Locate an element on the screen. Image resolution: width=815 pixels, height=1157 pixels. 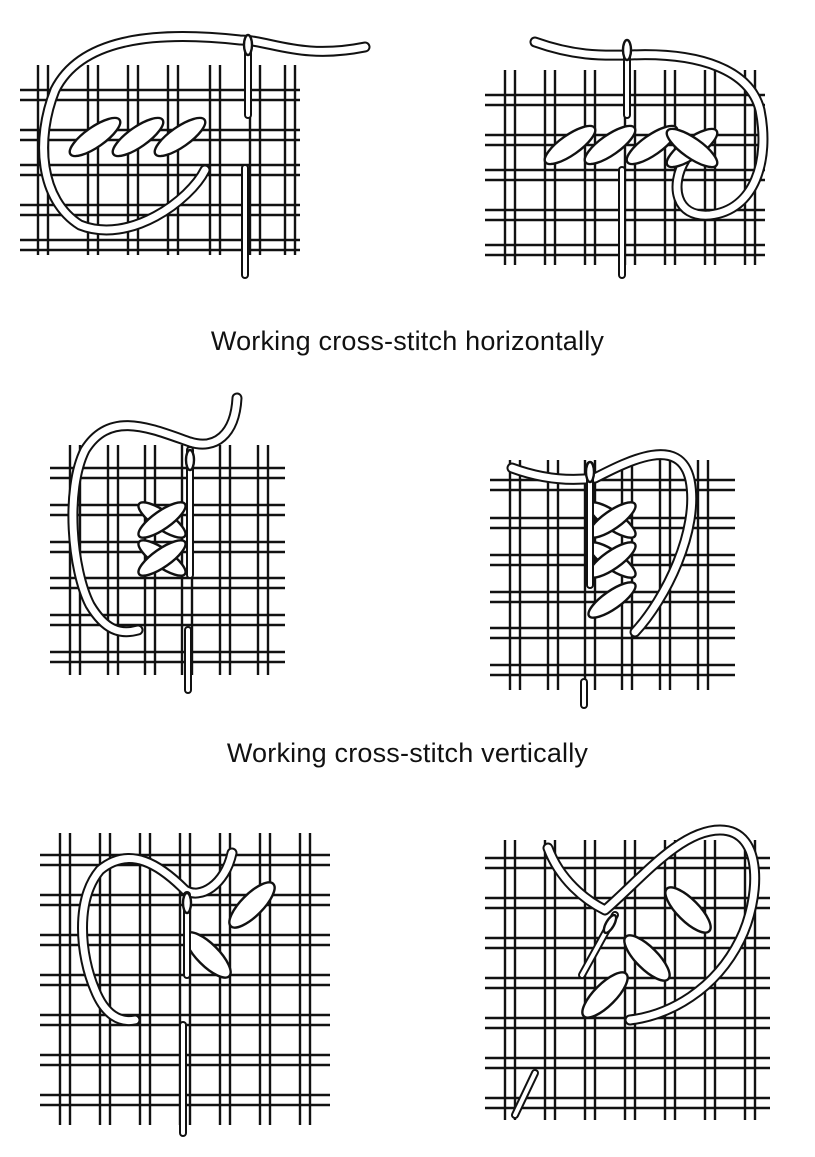
horizontal-step-2-diagram is located at coordinates (627, 157).